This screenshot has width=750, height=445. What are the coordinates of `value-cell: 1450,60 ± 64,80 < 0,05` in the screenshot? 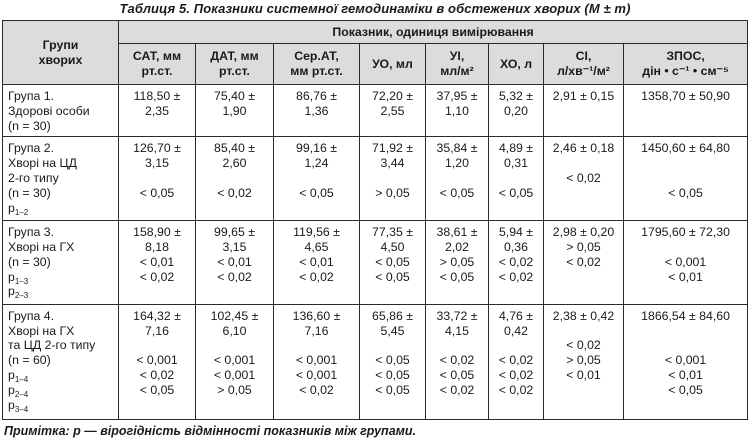 It's located at (685, 179).